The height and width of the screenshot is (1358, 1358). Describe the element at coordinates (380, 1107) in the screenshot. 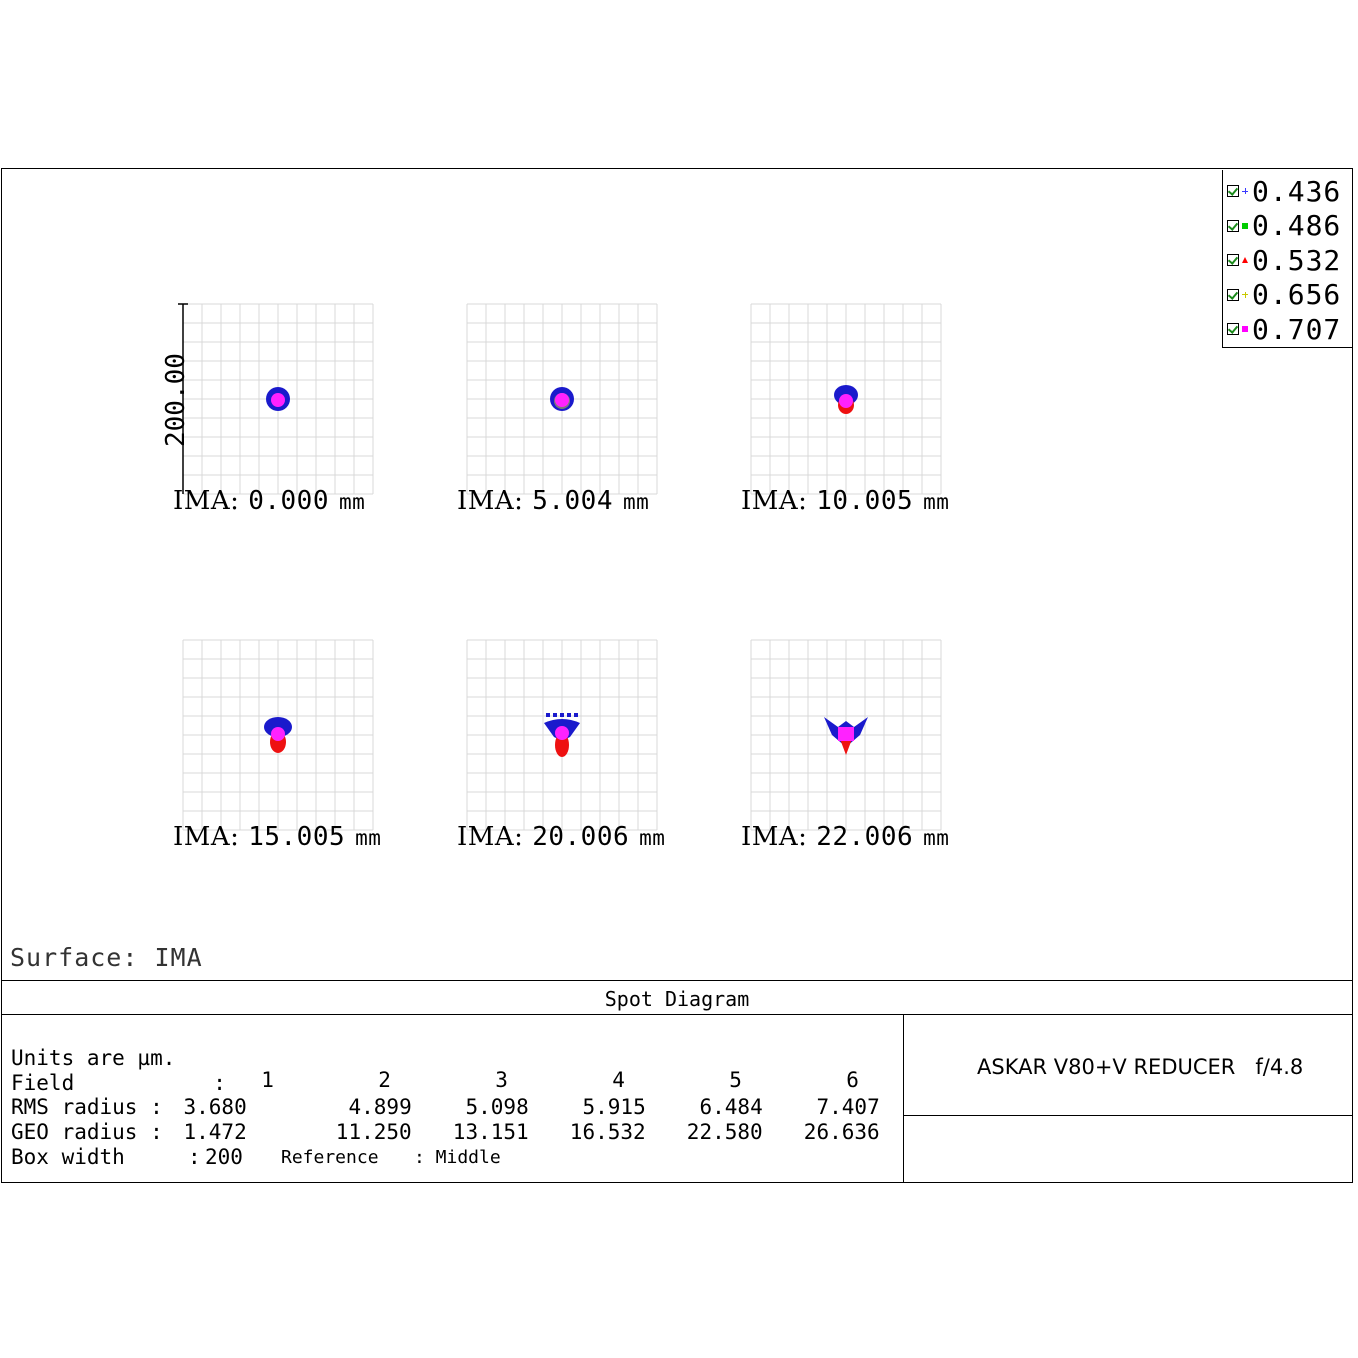

I see `rms-value: 4.899` at that location.